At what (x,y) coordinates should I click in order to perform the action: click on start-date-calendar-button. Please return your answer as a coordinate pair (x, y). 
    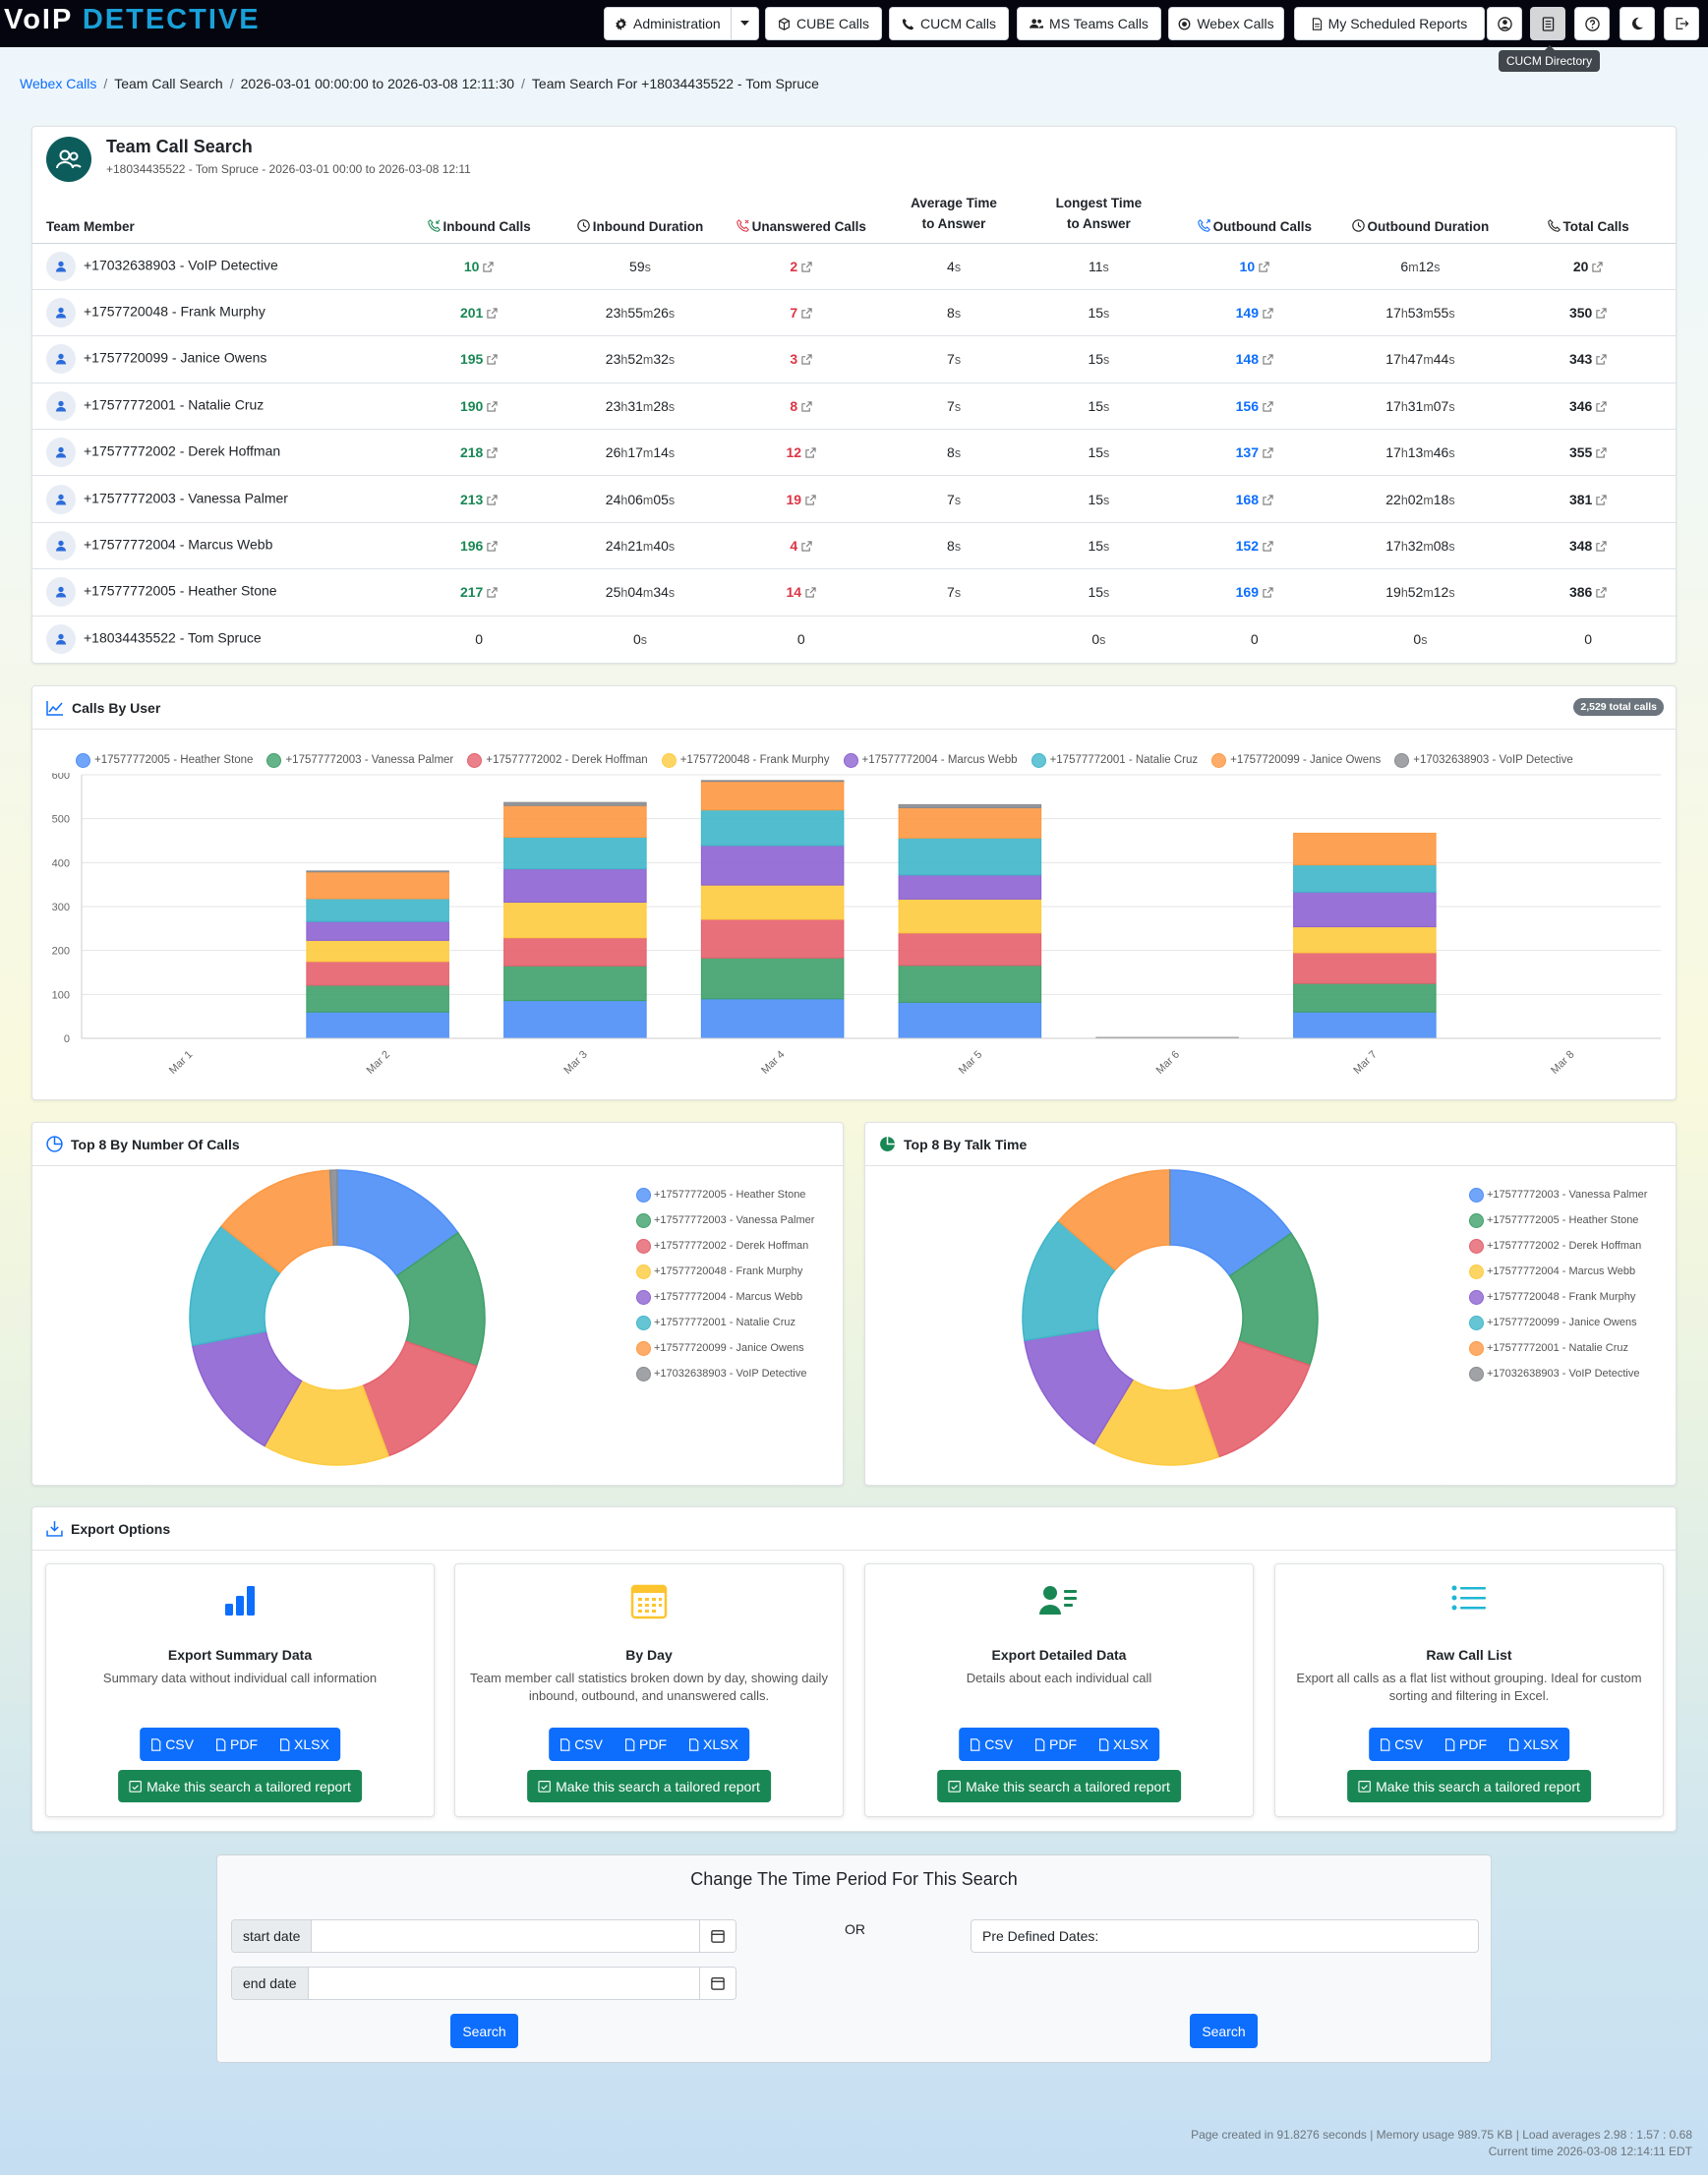
    Looking at the image, I should click on (717, 1936).